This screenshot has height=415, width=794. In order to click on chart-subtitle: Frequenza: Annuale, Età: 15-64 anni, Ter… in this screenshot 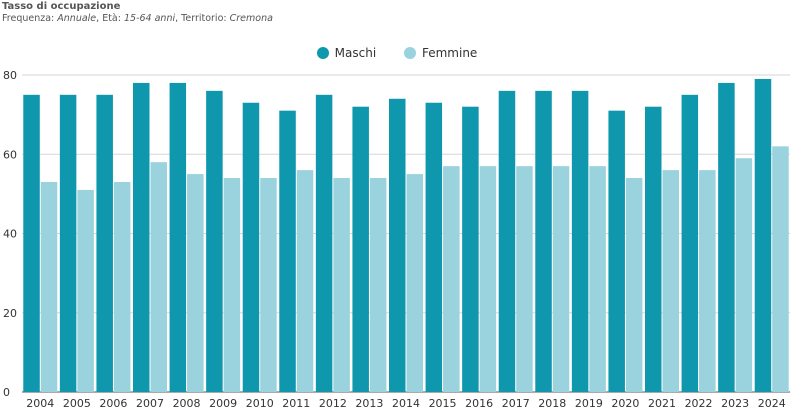, I will do `click(137, 18)`.